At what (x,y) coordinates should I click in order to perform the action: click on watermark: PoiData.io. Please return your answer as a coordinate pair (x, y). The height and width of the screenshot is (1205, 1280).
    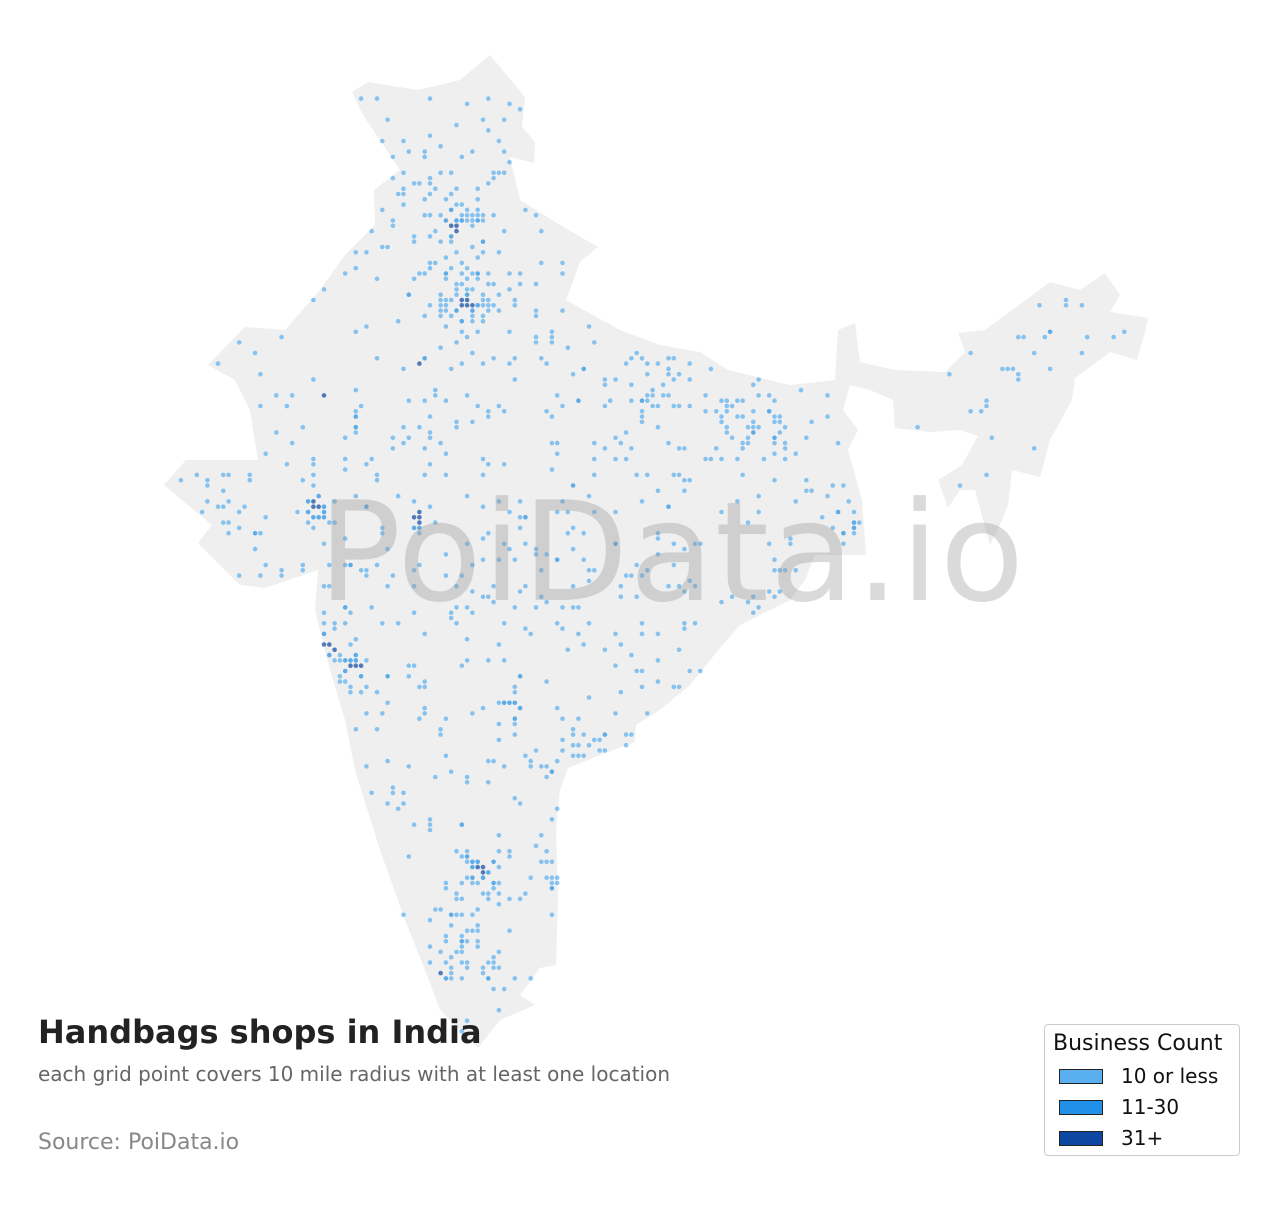
    Looking at the image, I should click on (672, 552).